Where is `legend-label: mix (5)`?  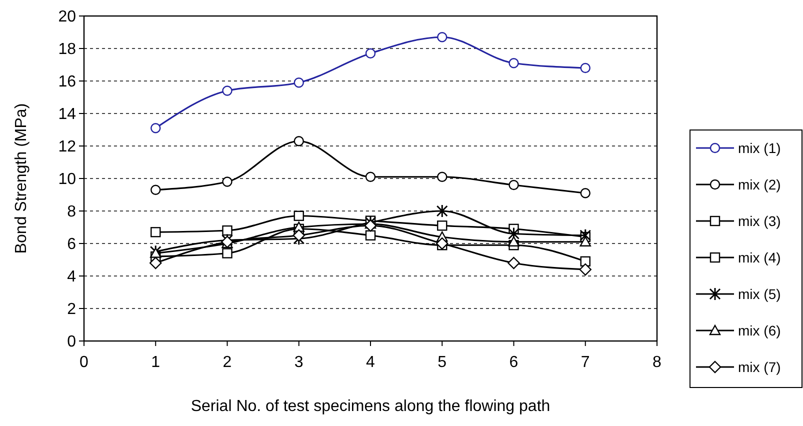 legend-label: mix (5) is located at coordinates (759, 294).